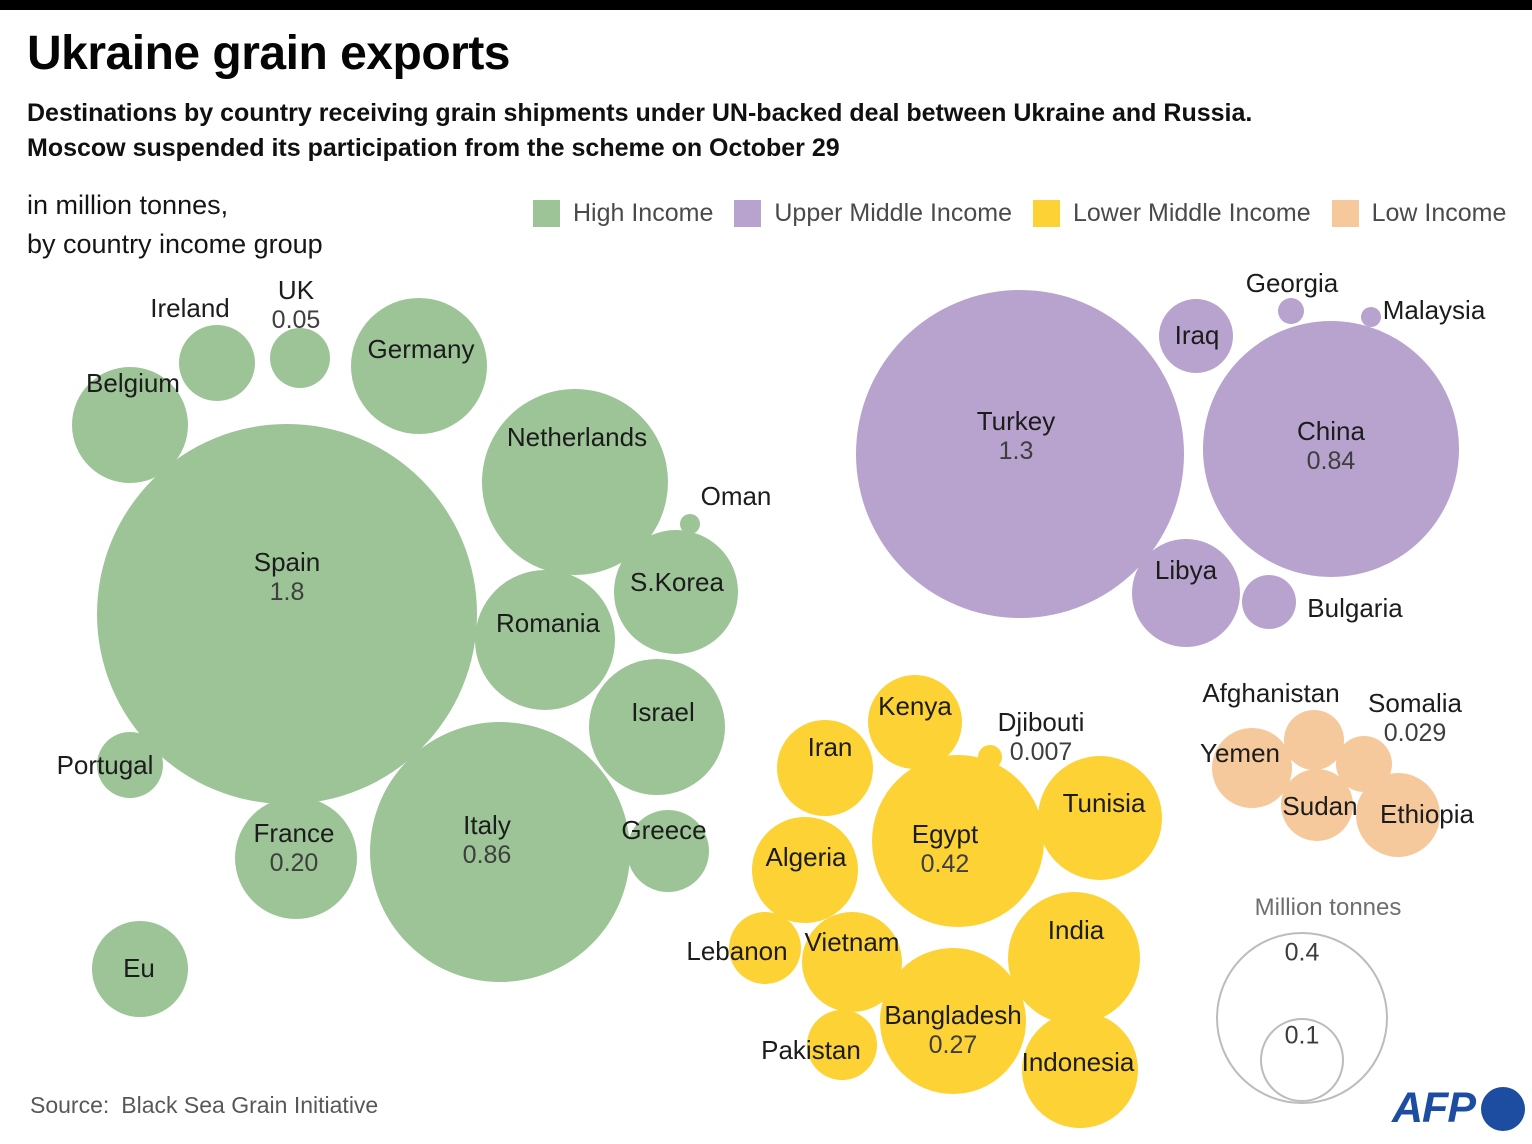  I want to click on bubble-country-name-djibouti: Djibouti, so click(1041, 722).